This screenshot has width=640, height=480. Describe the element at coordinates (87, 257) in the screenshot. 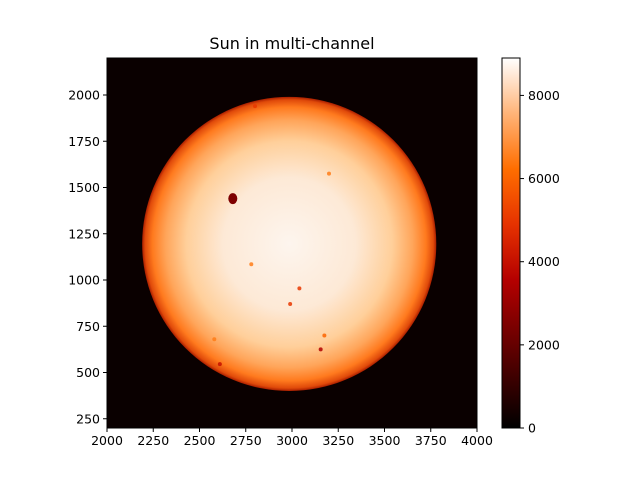

I see `y-axis: 250 500 750 1000 1250 1500 1750 2000` at that location.